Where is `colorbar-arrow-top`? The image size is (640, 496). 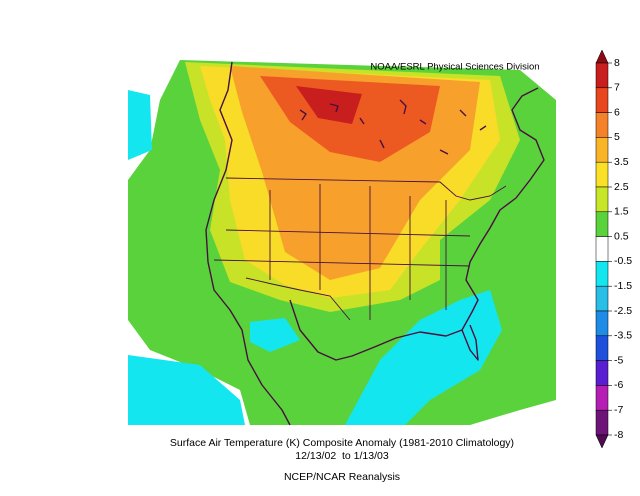
colorbar-arrow-top is located at coordinates (602, 56).